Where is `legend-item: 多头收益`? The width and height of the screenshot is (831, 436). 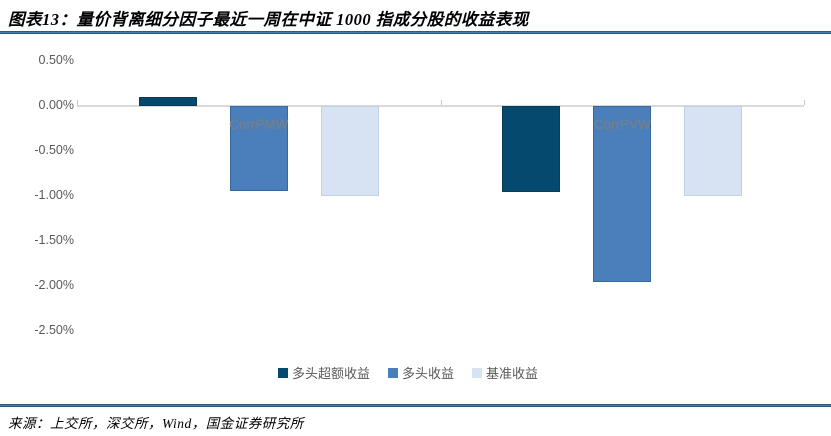 legend-item: 多头收益 is located at coordinates (421, 372).